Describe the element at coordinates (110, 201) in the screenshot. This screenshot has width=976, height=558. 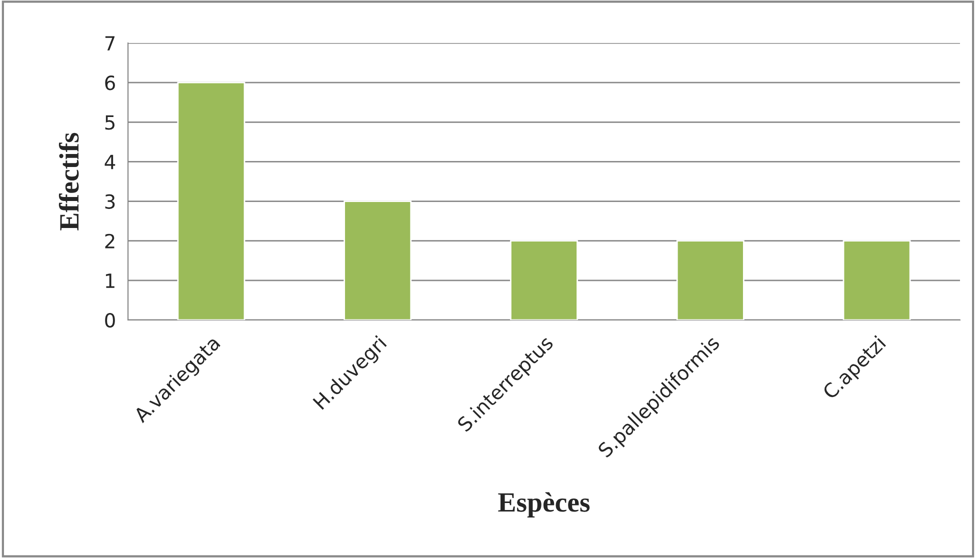
I see `y-tick-label: 3` at that location.